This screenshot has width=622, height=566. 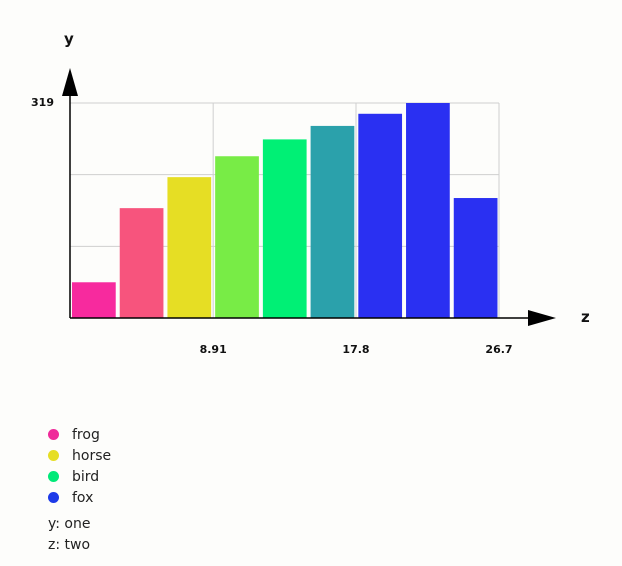 I want to click on axis-note-z: z: two, so click(x=69, y=545).